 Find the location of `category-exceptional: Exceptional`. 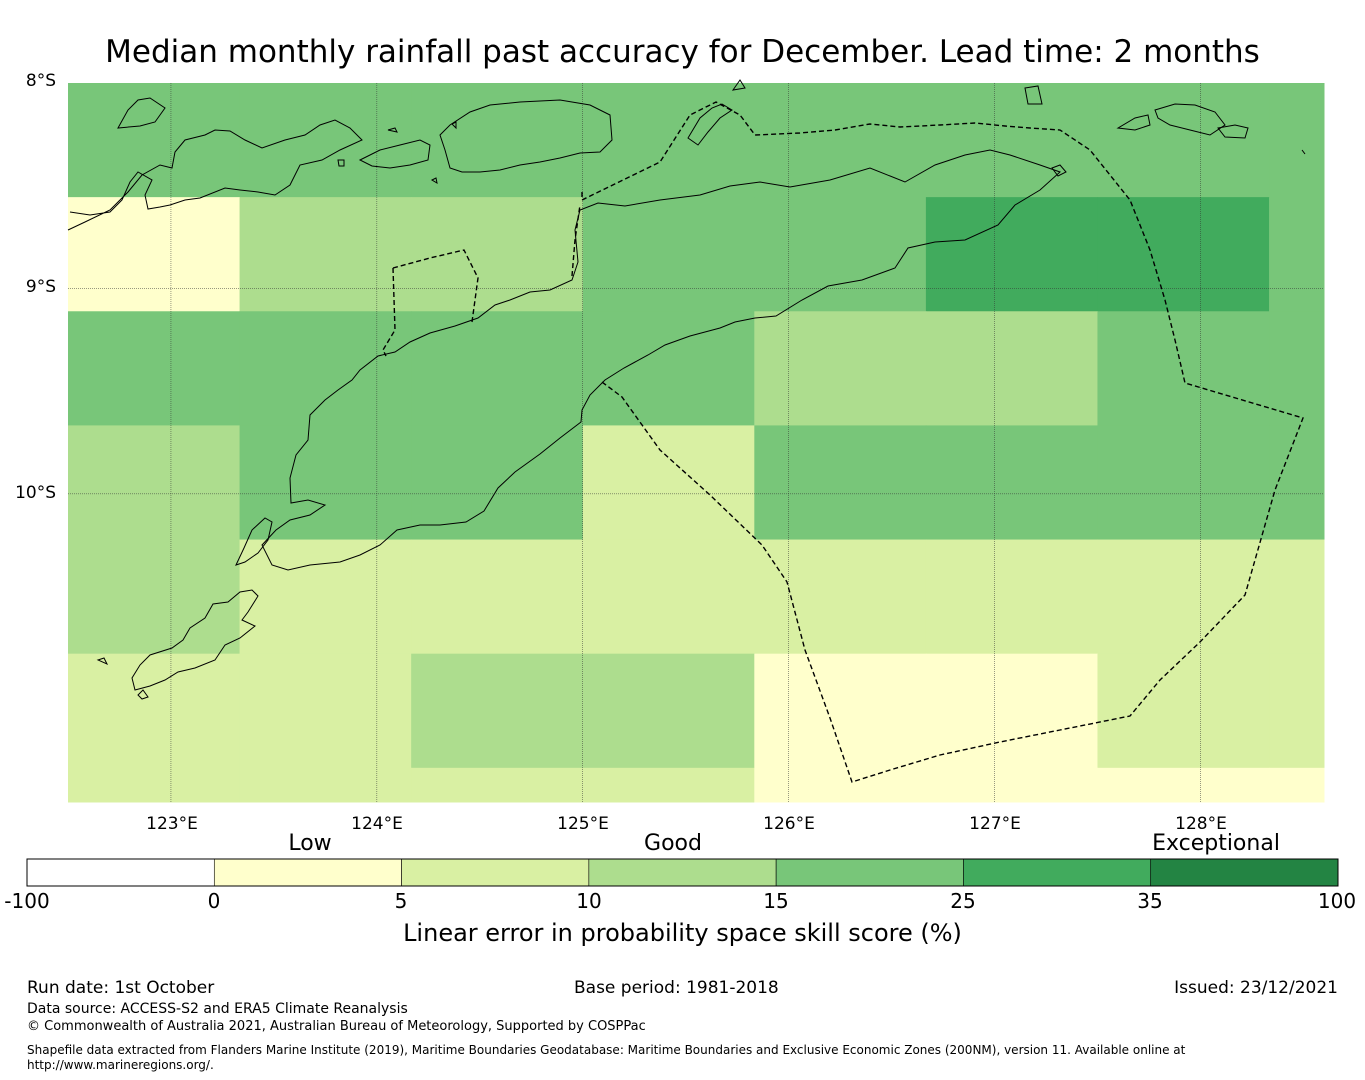

category-exceptional: Exceptional is located at coordinates (1216, 843).